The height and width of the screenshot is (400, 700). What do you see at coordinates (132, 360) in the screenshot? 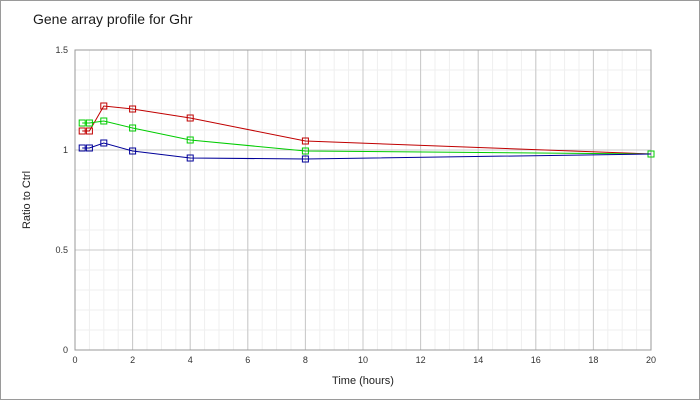
I see `x-tick-label: 2` at bounding box center [132, 360].